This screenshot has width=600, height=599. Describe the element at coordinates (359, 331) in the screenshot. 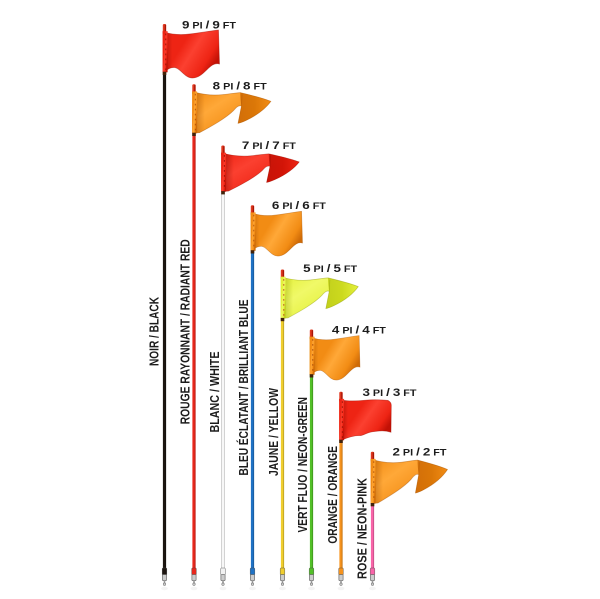

I see `svg-text: 4 PI / 4 FT` at that location.